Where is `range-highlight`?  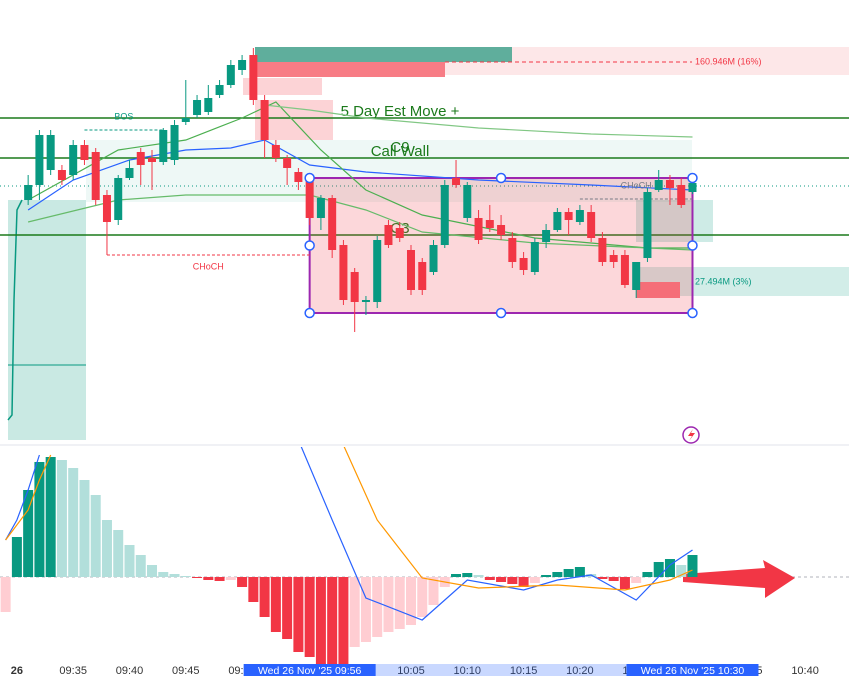 range-highlight is located at coordinates (501, 670).